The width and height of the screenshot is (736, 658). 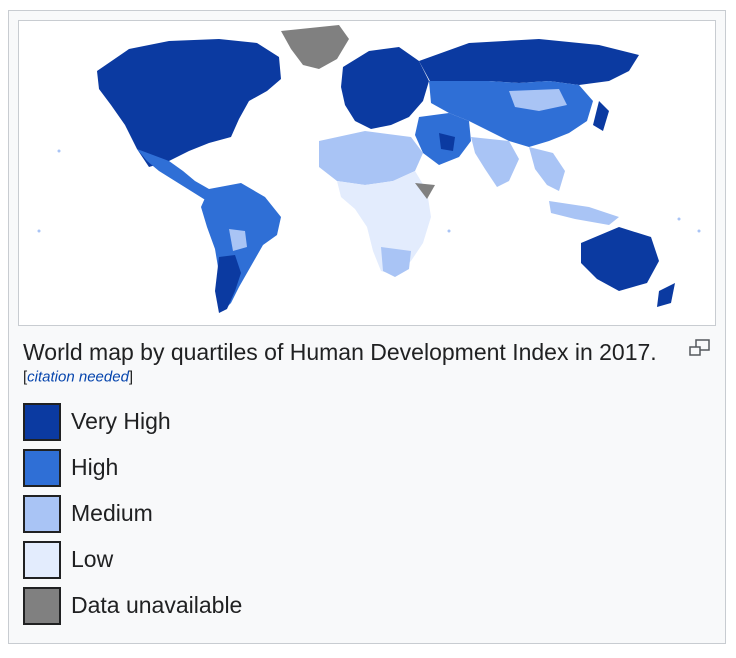 What do you see at coordinates (189, 103) in the screenshot?
I see `north-america` at bounding box center [189, 103].